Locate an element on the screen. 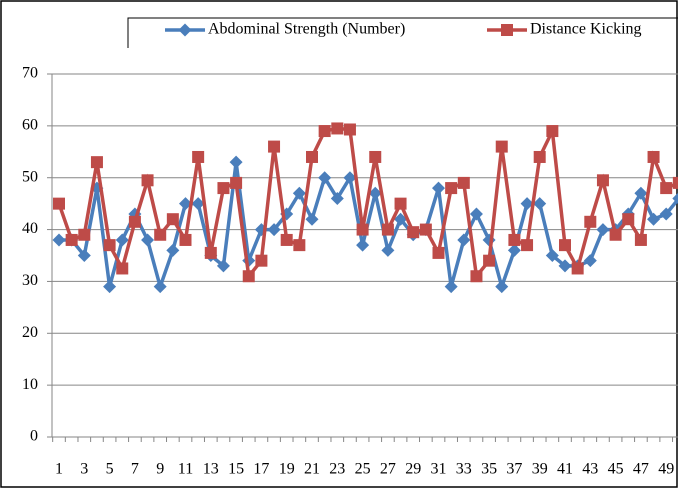 Image resolution: width=678 pixels, height=488 pixels. x-tick-label: 39 is located at coordinates (540, 469).